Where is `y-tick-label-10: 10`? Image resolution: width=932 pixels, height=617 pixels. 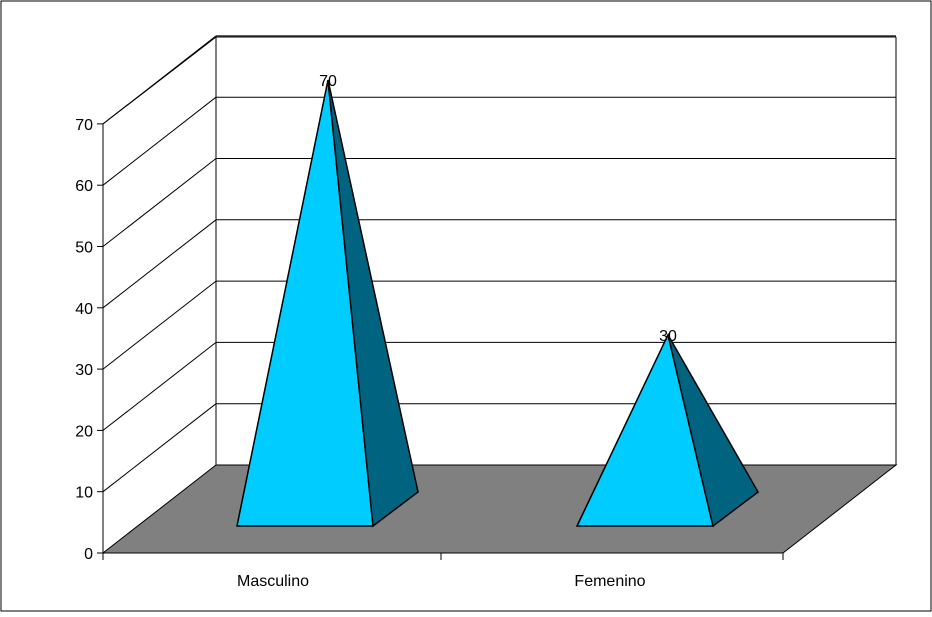 y-tick-label-10: 10 is located at coordinates (84, 493).